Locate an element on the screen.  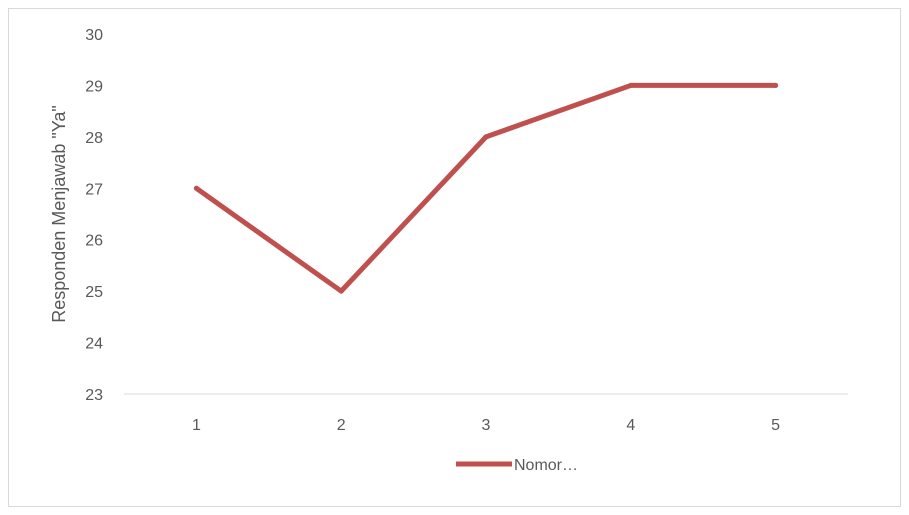
y-tick-label: 28 is located at coordinates (94, 138).